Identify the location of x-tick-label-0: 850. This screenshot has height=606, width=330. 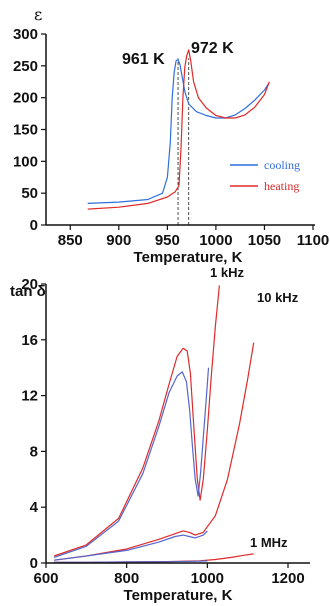
(70, 240).